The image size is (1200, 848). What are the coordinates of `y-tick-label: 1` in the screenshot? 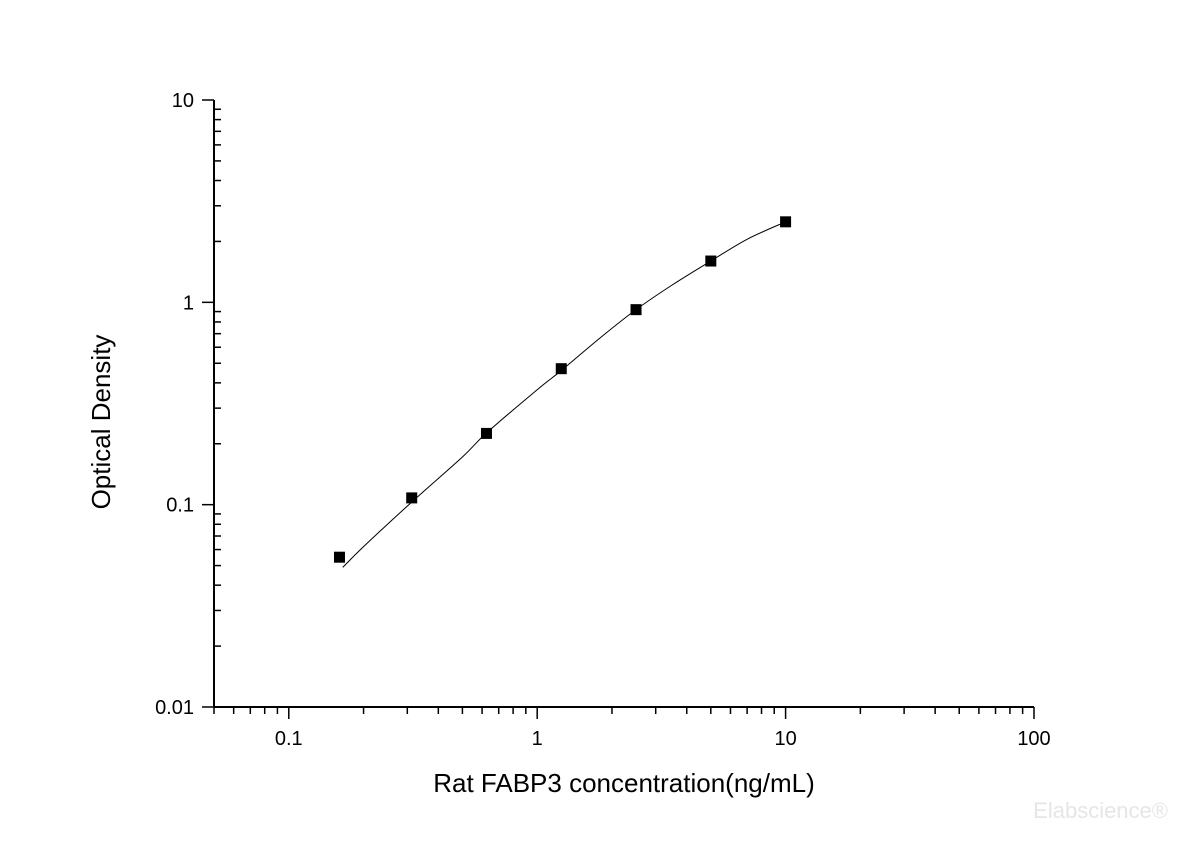 It's located at (188, 303).